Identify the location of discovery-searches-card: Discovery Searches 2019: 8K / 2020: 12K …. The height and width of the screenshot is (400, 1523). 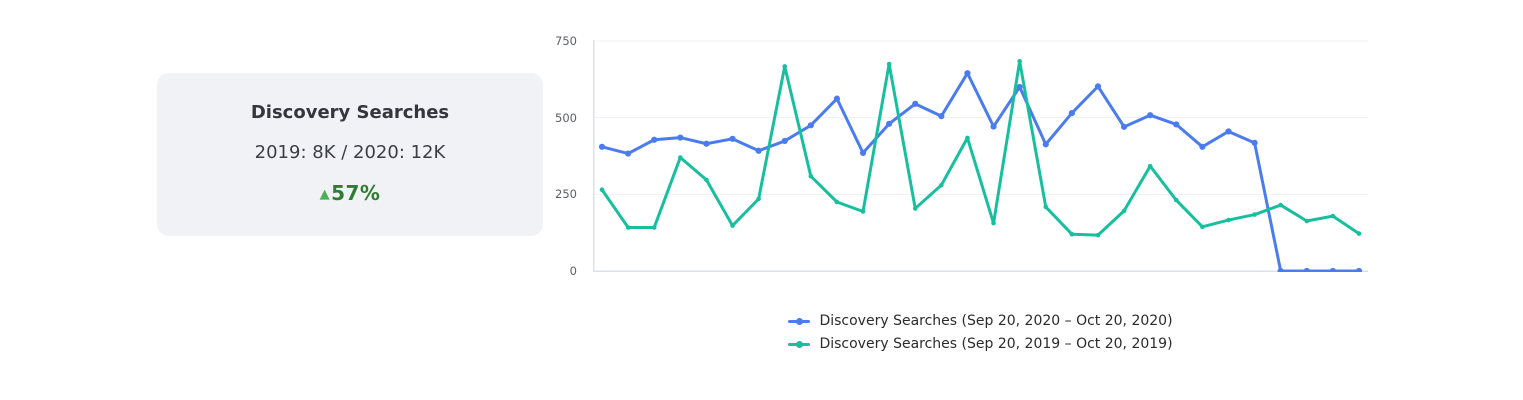
(350, 154).